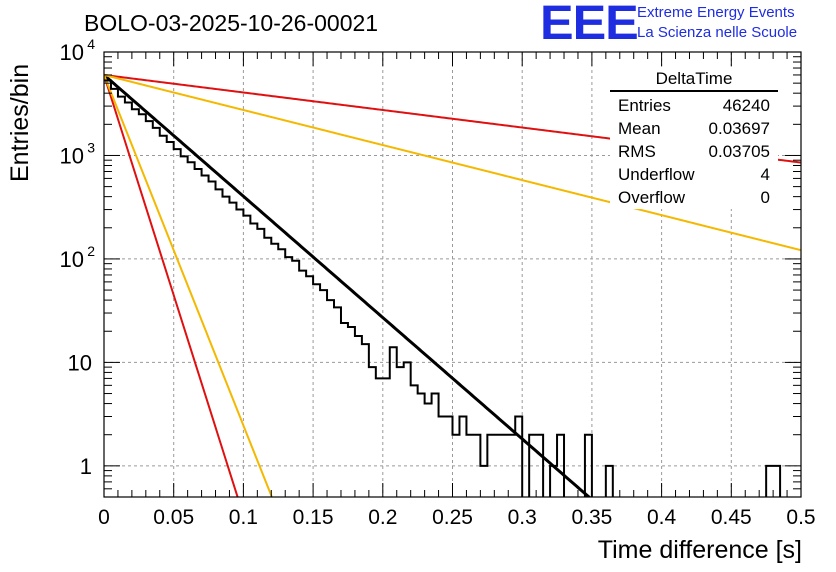 The width and height of the screenshot is (836, 572). What do you see at coordinates (694, 197) in the screenshot?
I see `stats-row-overflow: Overflow 0` at bounding box center [694, 197].